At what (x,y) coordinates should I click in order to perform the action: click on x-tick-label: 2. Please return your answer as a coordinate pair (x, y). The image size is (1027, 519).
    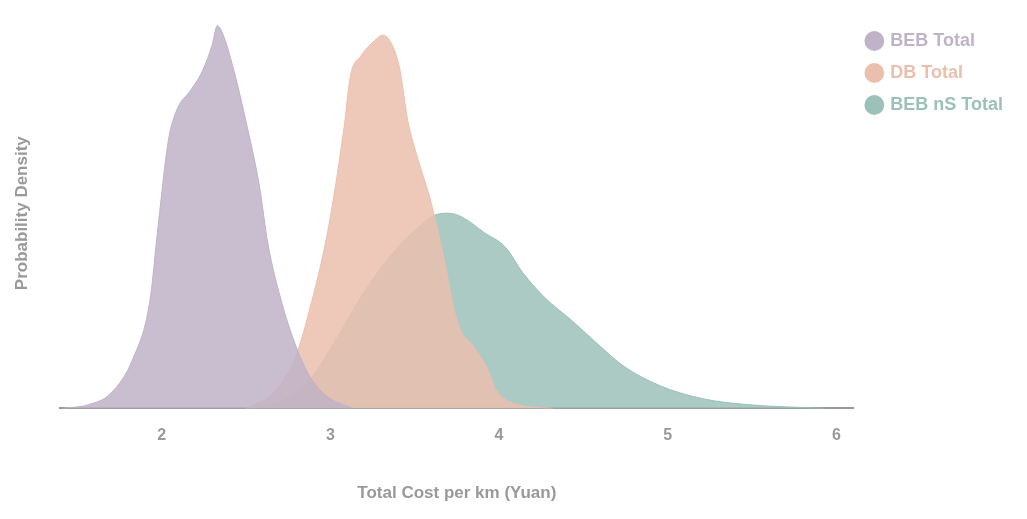
    Looking at the image, I should click on (162, 435).